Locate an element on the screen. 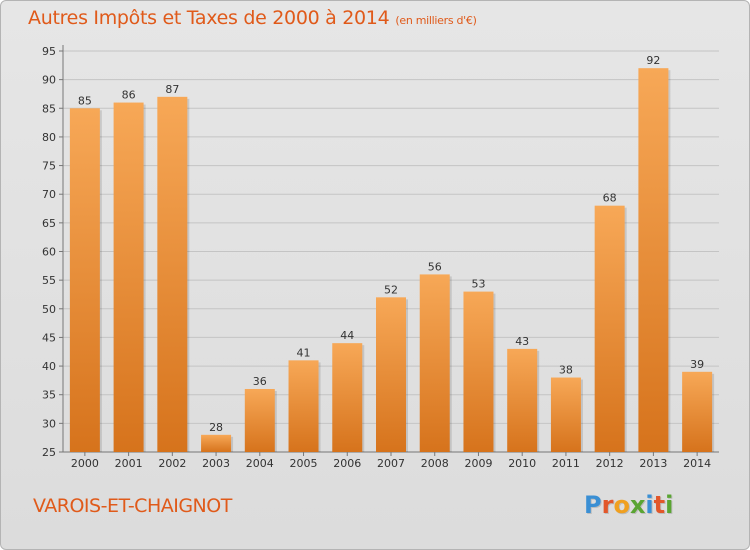  y-tick-label: 95 is located at coordinates (49, 51).